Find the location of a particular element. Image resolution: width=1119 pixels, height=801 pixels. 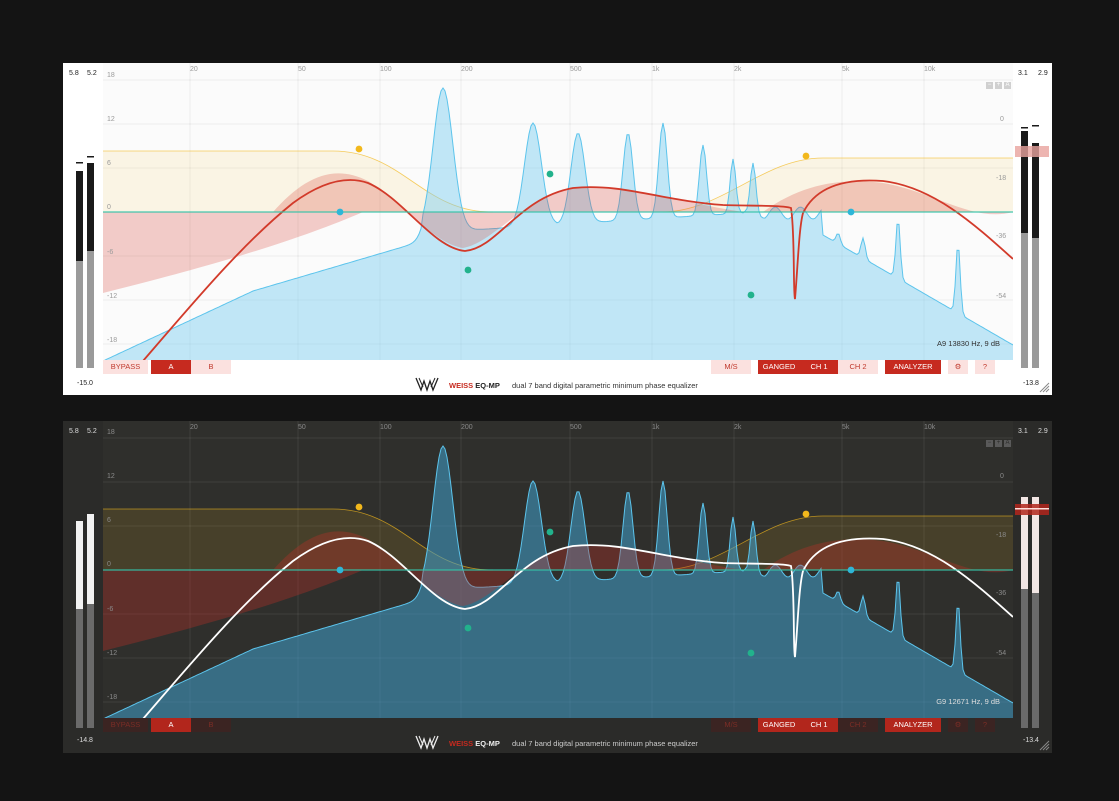

right-meter-level: -13.8 is located at coordinates (1031, 383).